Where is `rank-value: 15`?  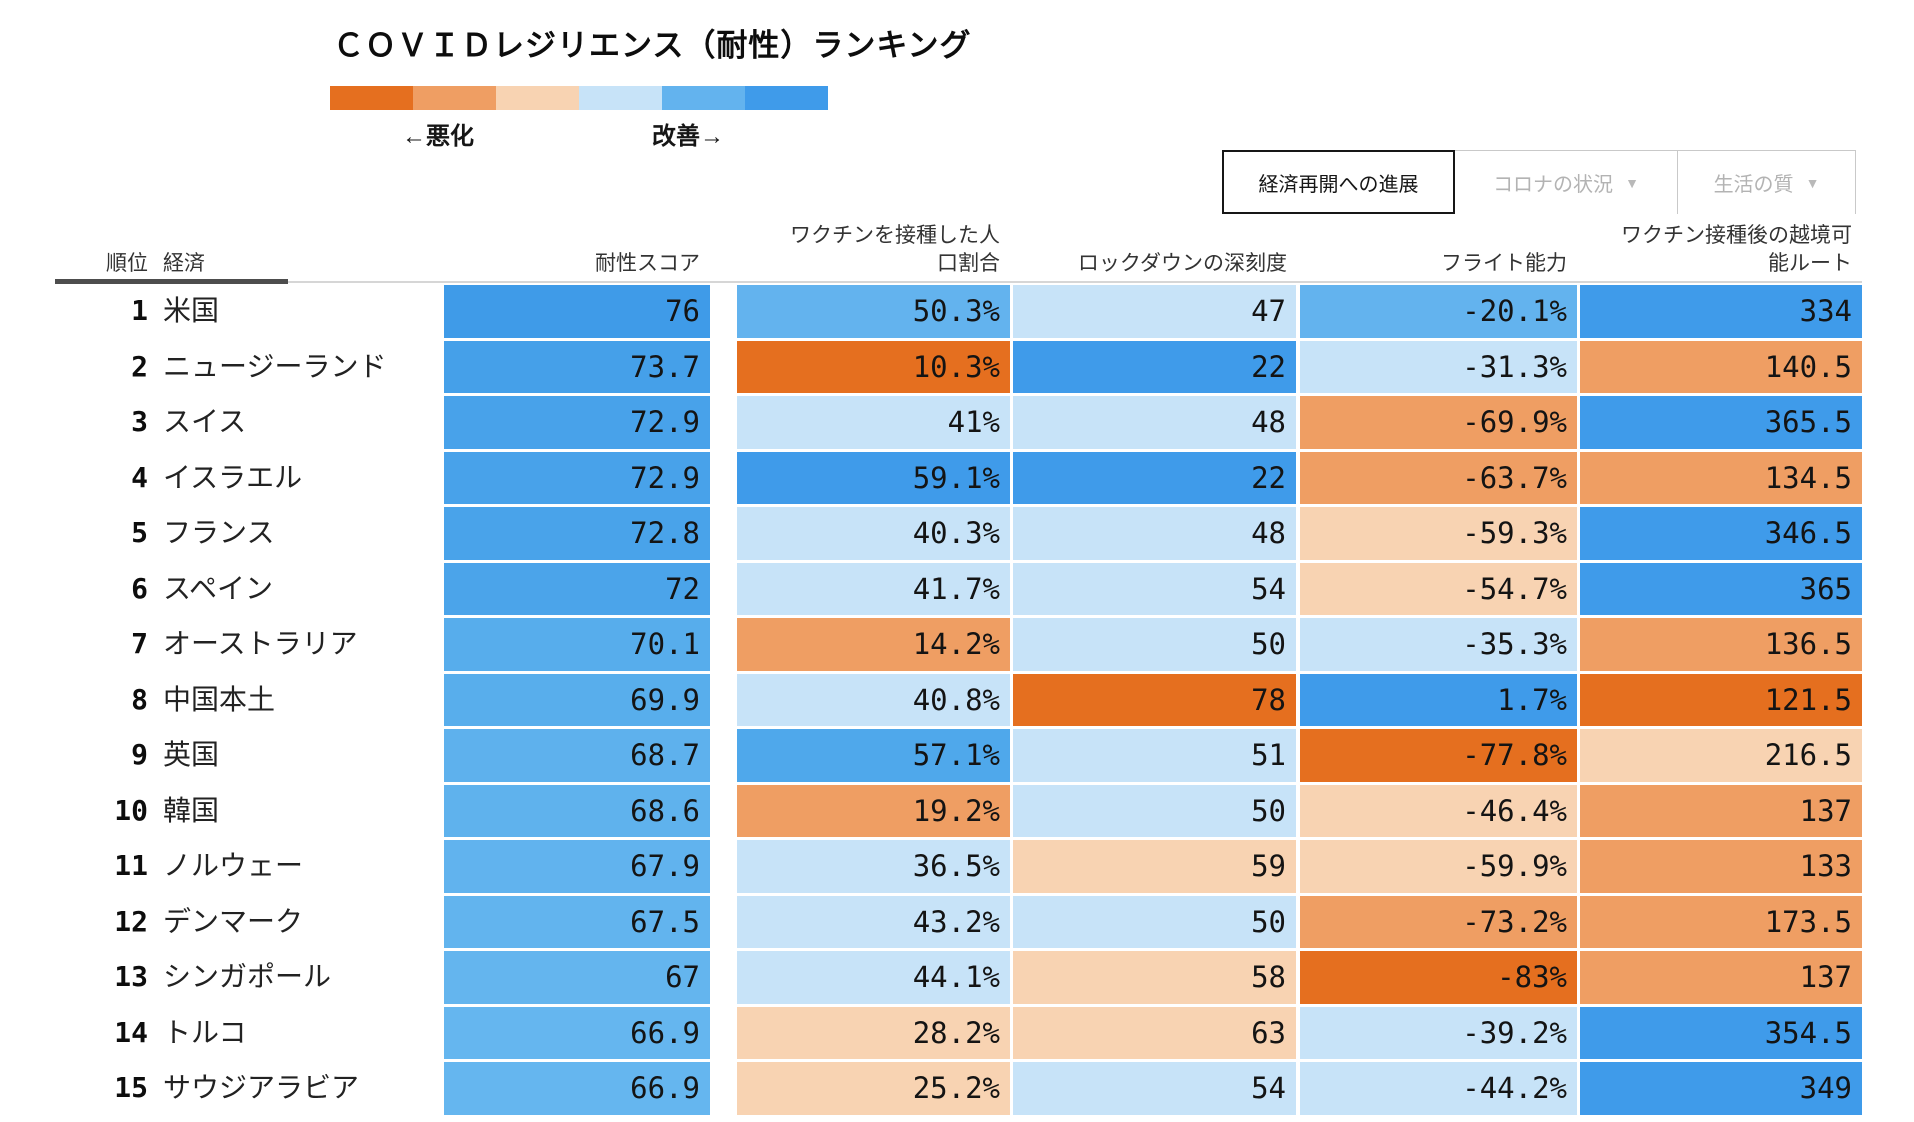
rank-value: 15 is located at coordinates (131, 1087).